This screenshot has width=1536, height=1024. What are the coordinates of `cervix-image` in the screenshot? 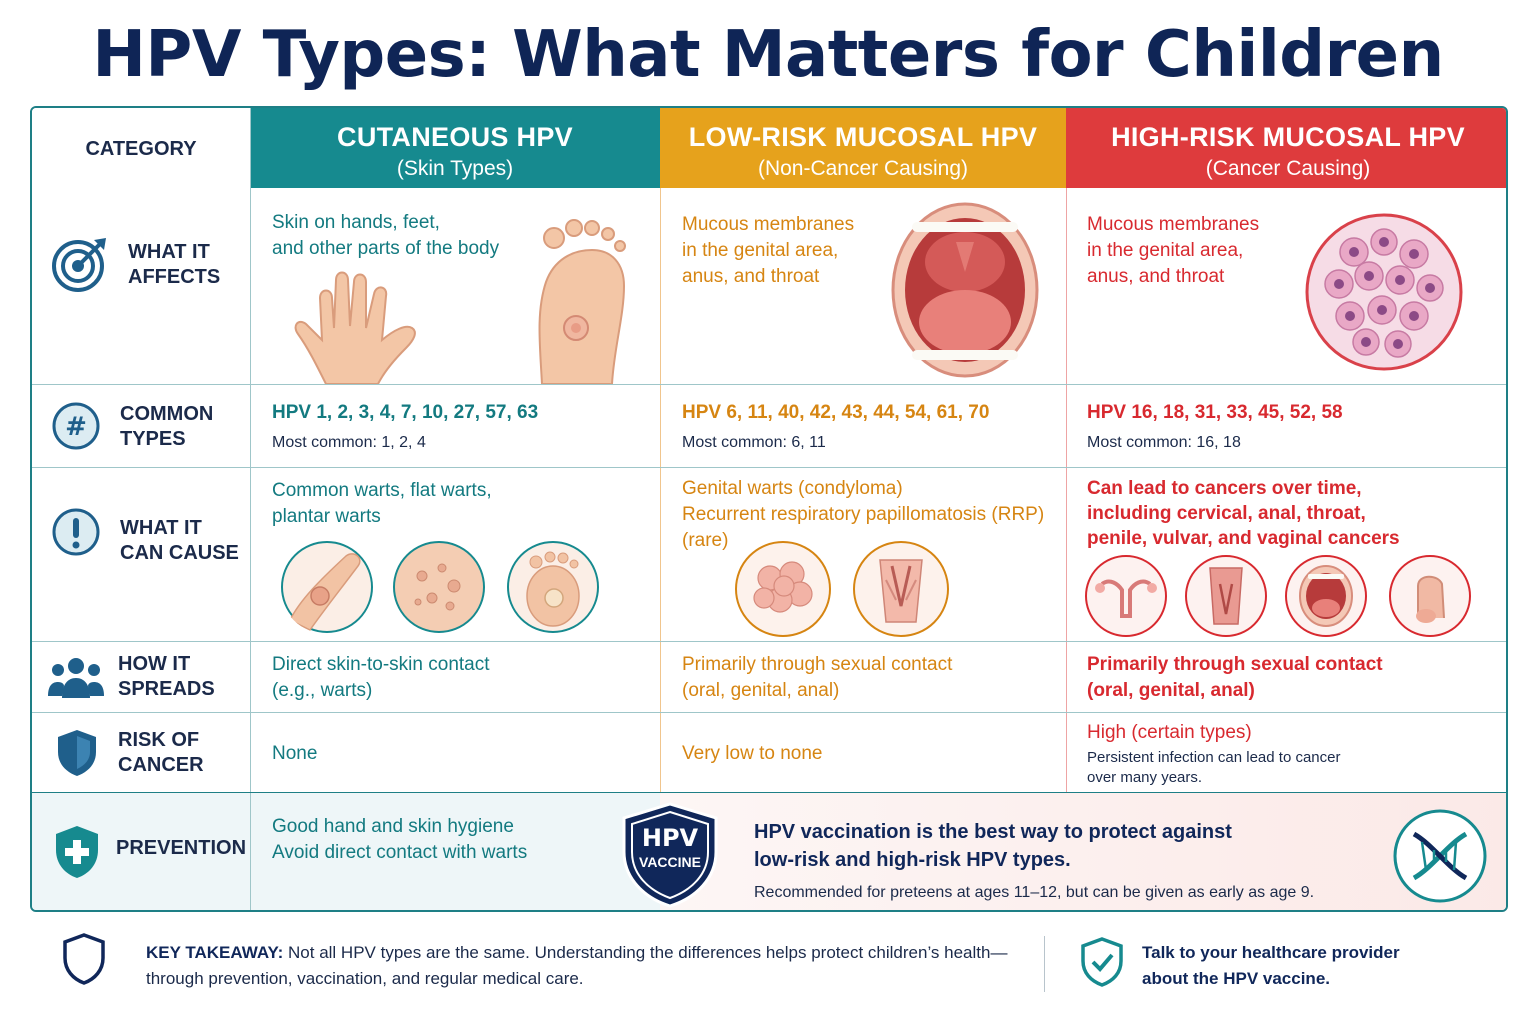 It's located at (1126, 596).